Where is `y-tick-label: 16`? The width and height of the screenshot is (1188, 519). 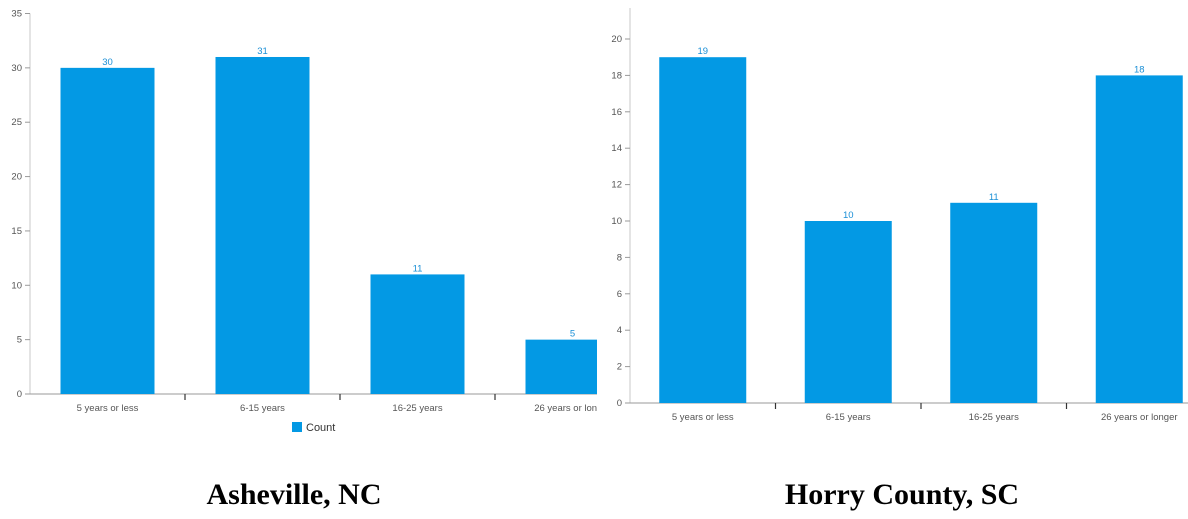 y-tick-label: 16 is located at coordinates (616, 112).